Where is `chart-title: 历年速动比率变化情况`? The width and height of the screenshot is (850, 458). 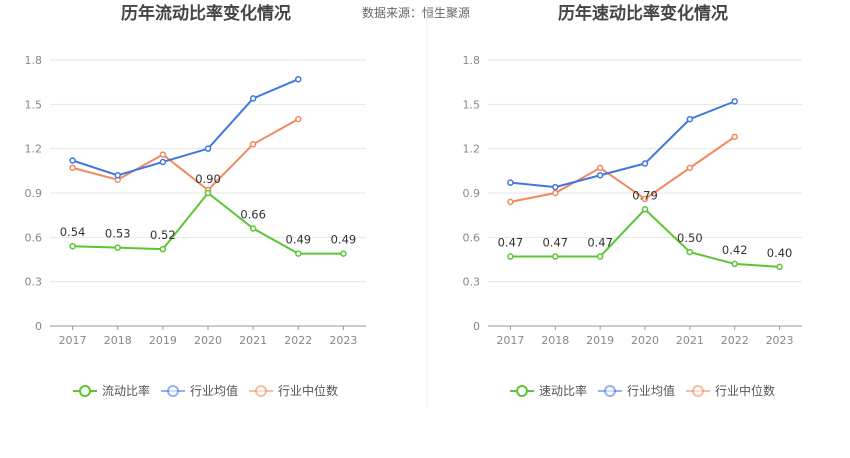 chart-title: 历年速动比率变化情况 is located at coordinates (643, 13).